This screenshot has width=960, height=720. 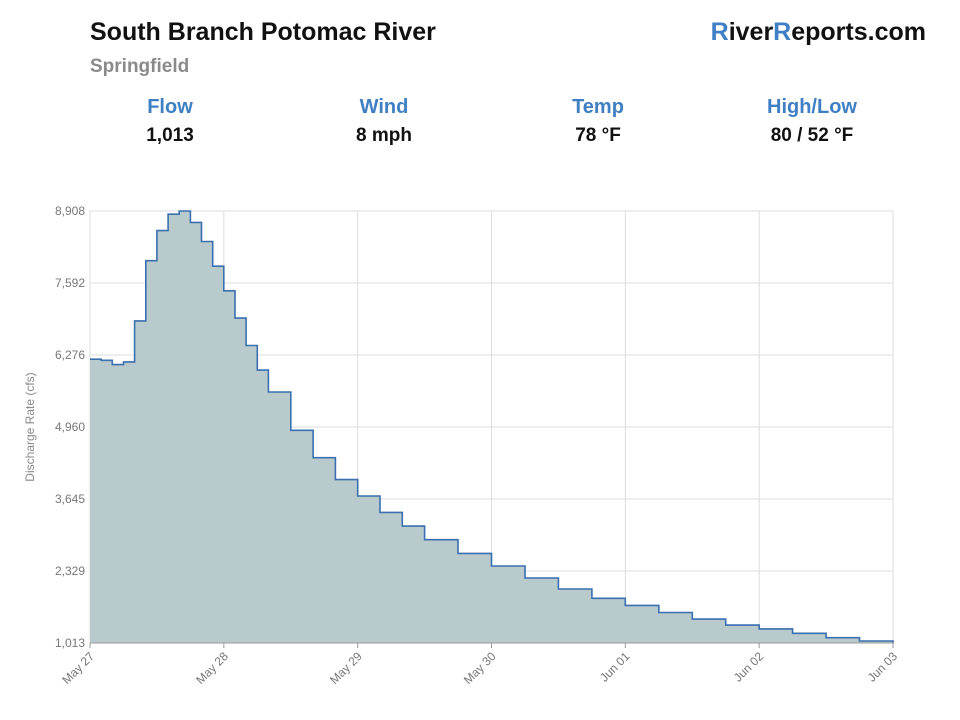 What do you see at coordinates (751, 32) in the screenshot?
I see `brand-part-1: iver` at bounding box center [751, 32].